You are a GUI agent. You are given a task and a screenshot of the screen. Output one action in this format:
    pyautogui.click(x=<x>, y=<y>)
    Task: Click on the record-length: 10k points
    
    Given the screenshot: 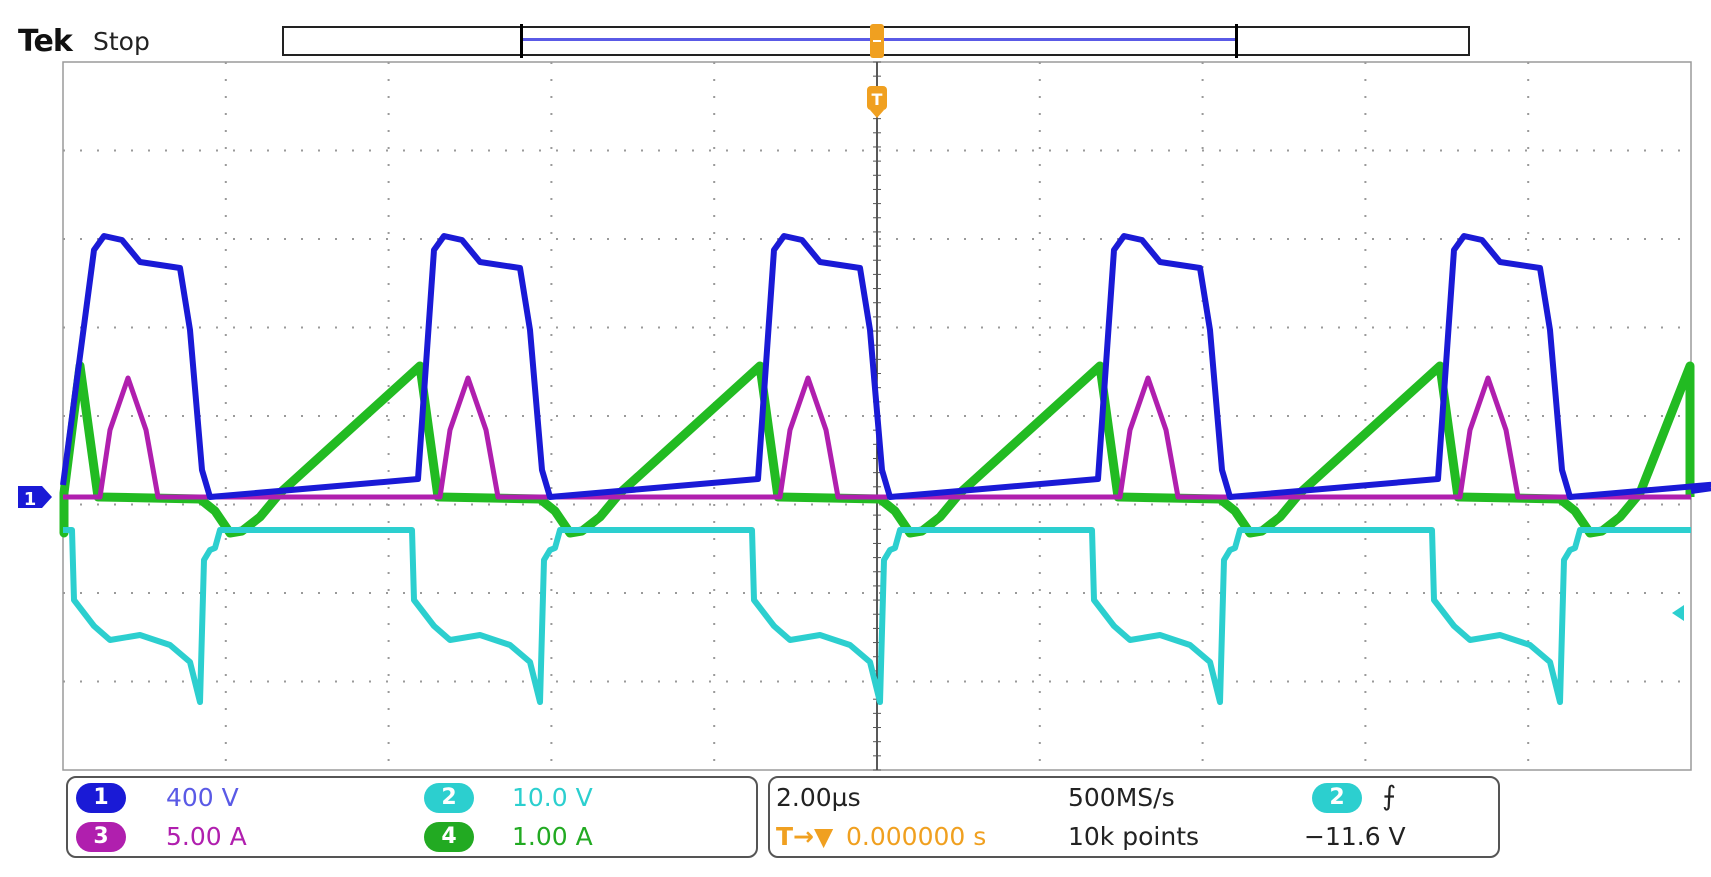 What is the action you would take?
    pyautogui.click(x=1134, y=836)
    